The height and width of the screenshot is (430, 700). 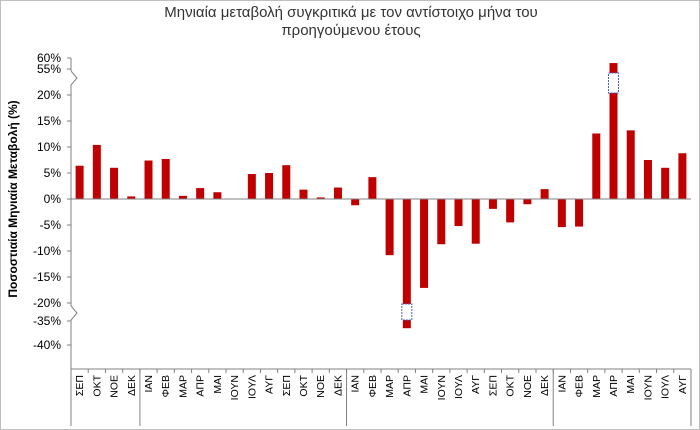 What do you see at coordinates (47, 251) in the screenshot?
I see `y-tick-label: -10%` at bounding box center [47, 251].